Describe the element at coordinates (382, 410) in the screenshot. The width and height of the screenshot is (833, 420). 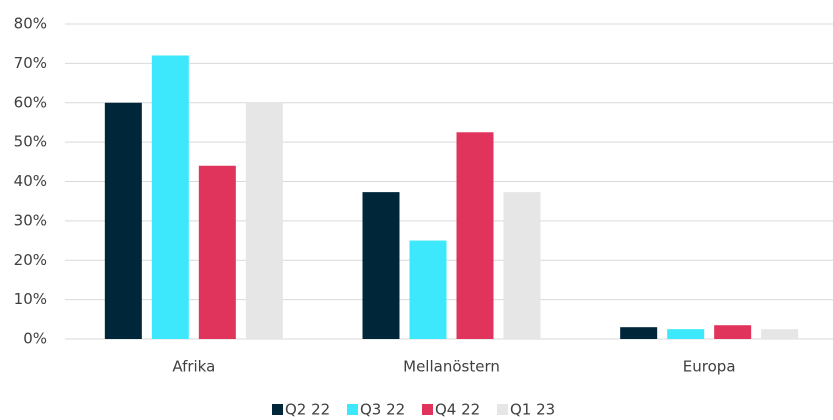
I see `legend-label: Q3 22` at that location.